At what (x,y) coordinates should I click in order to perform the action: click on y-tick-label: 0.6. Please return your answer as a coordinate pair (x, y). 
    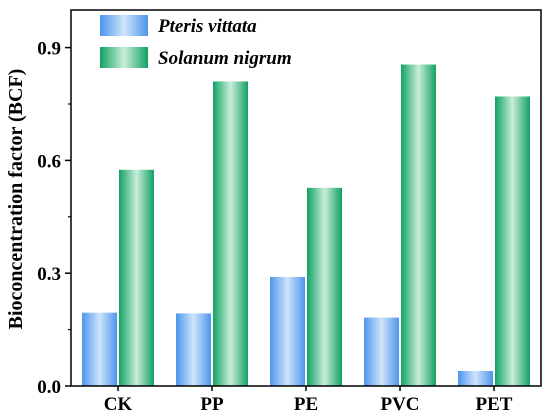
    Looking at the image, I should click on (49, 161).